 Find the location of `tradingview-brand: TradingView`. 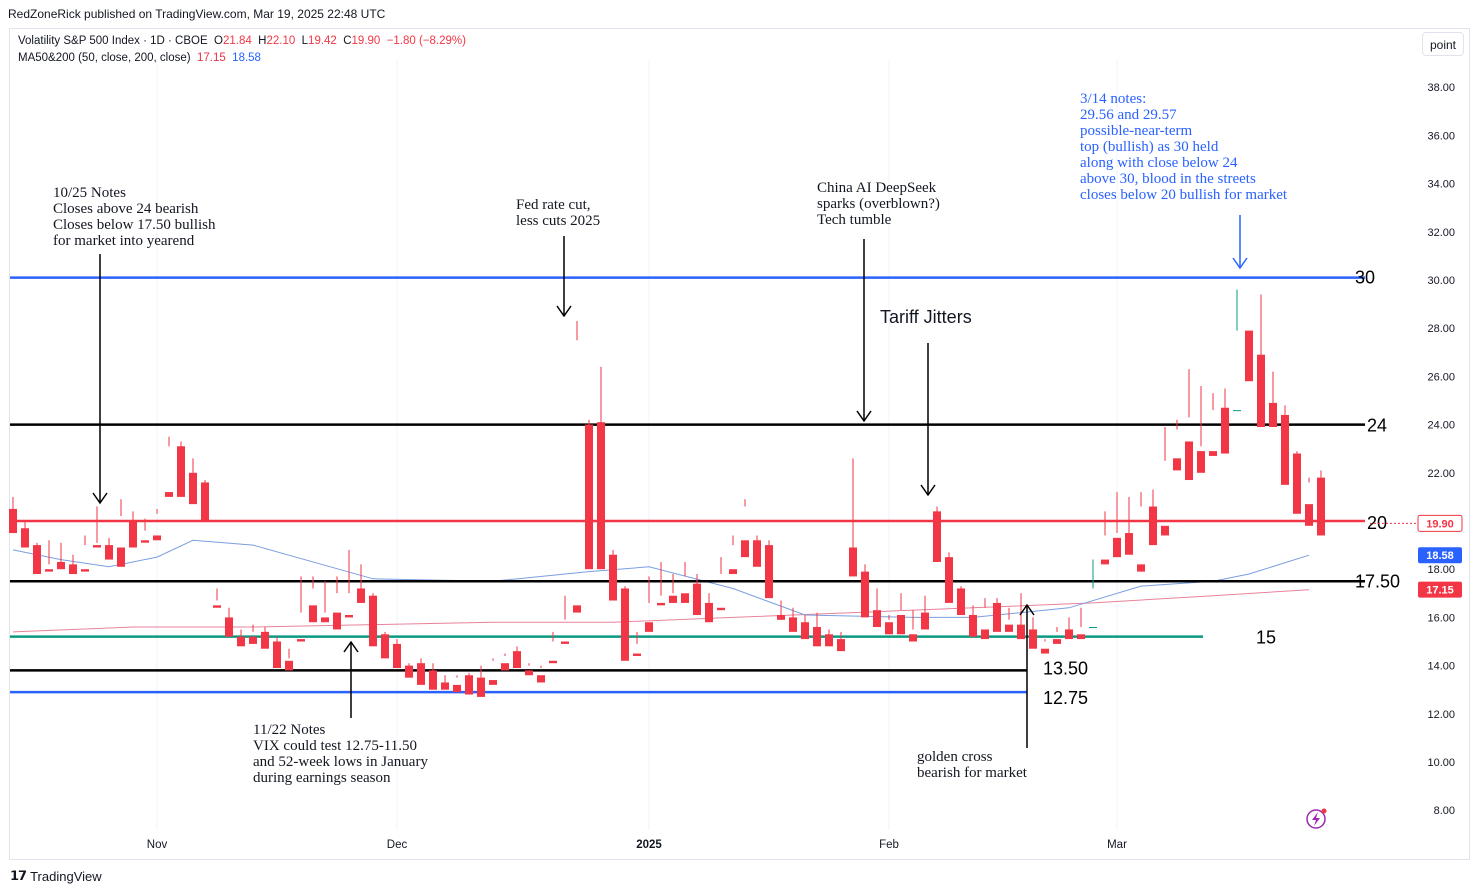

tradingview-brand: TradingView is located at coordinates (66, 876).